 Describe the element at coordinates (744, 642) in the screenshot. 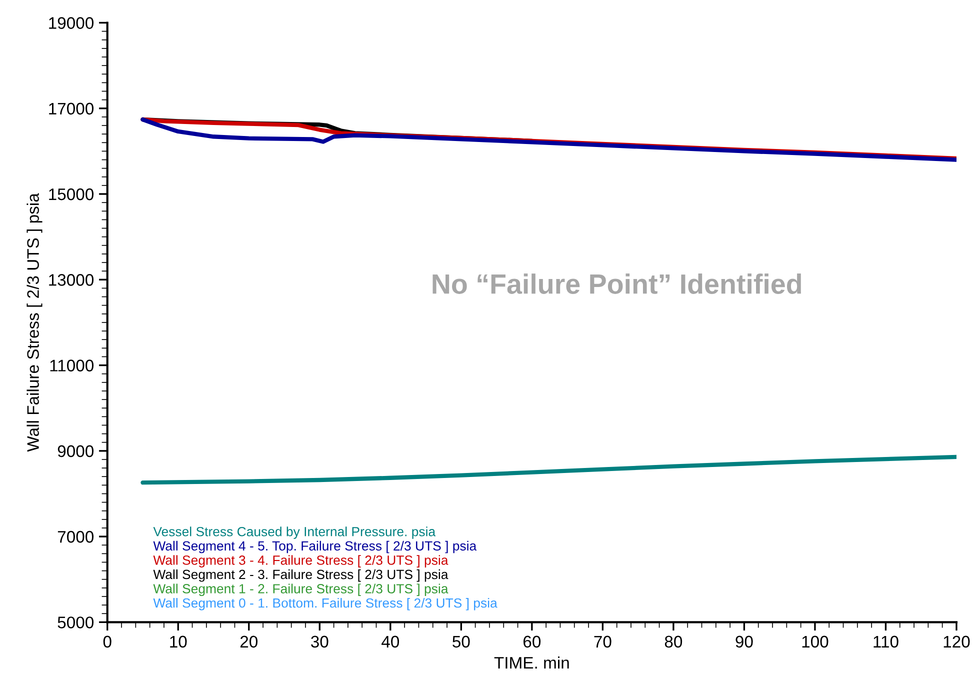

I see `x-tick-label: 90` at that location.